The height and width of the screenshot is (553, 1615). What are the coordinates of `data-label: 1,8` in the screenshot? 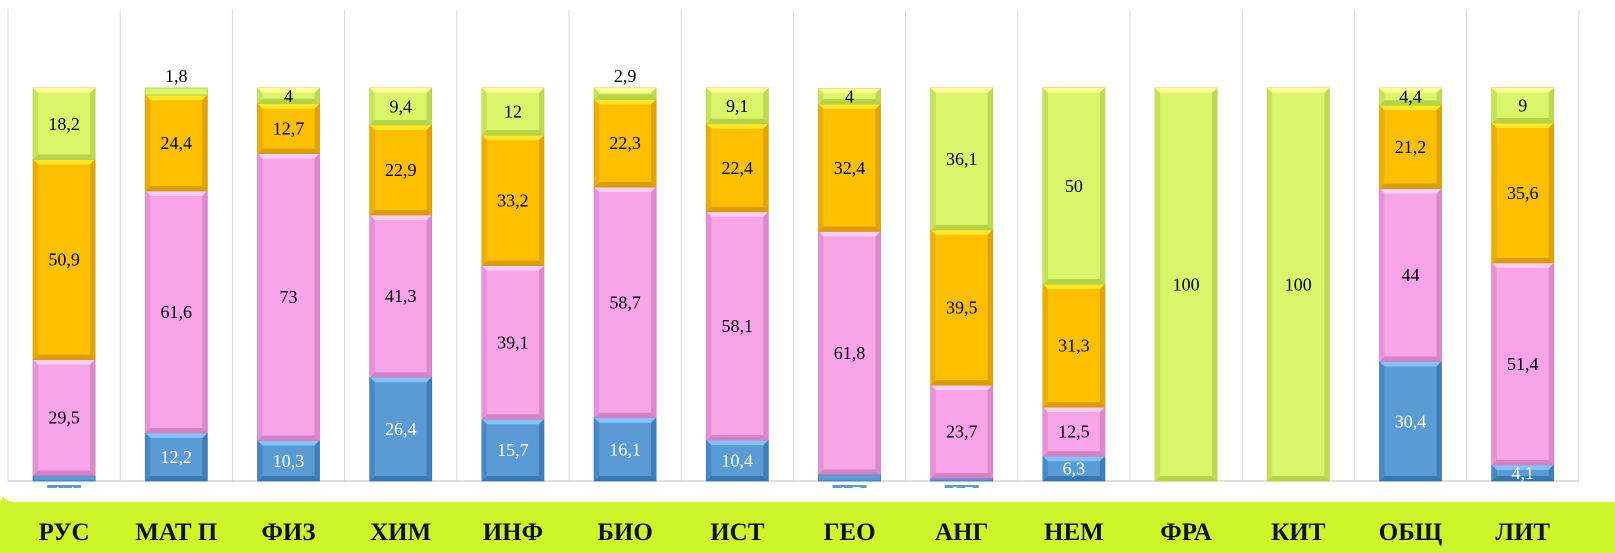 It's located at (176, 76).